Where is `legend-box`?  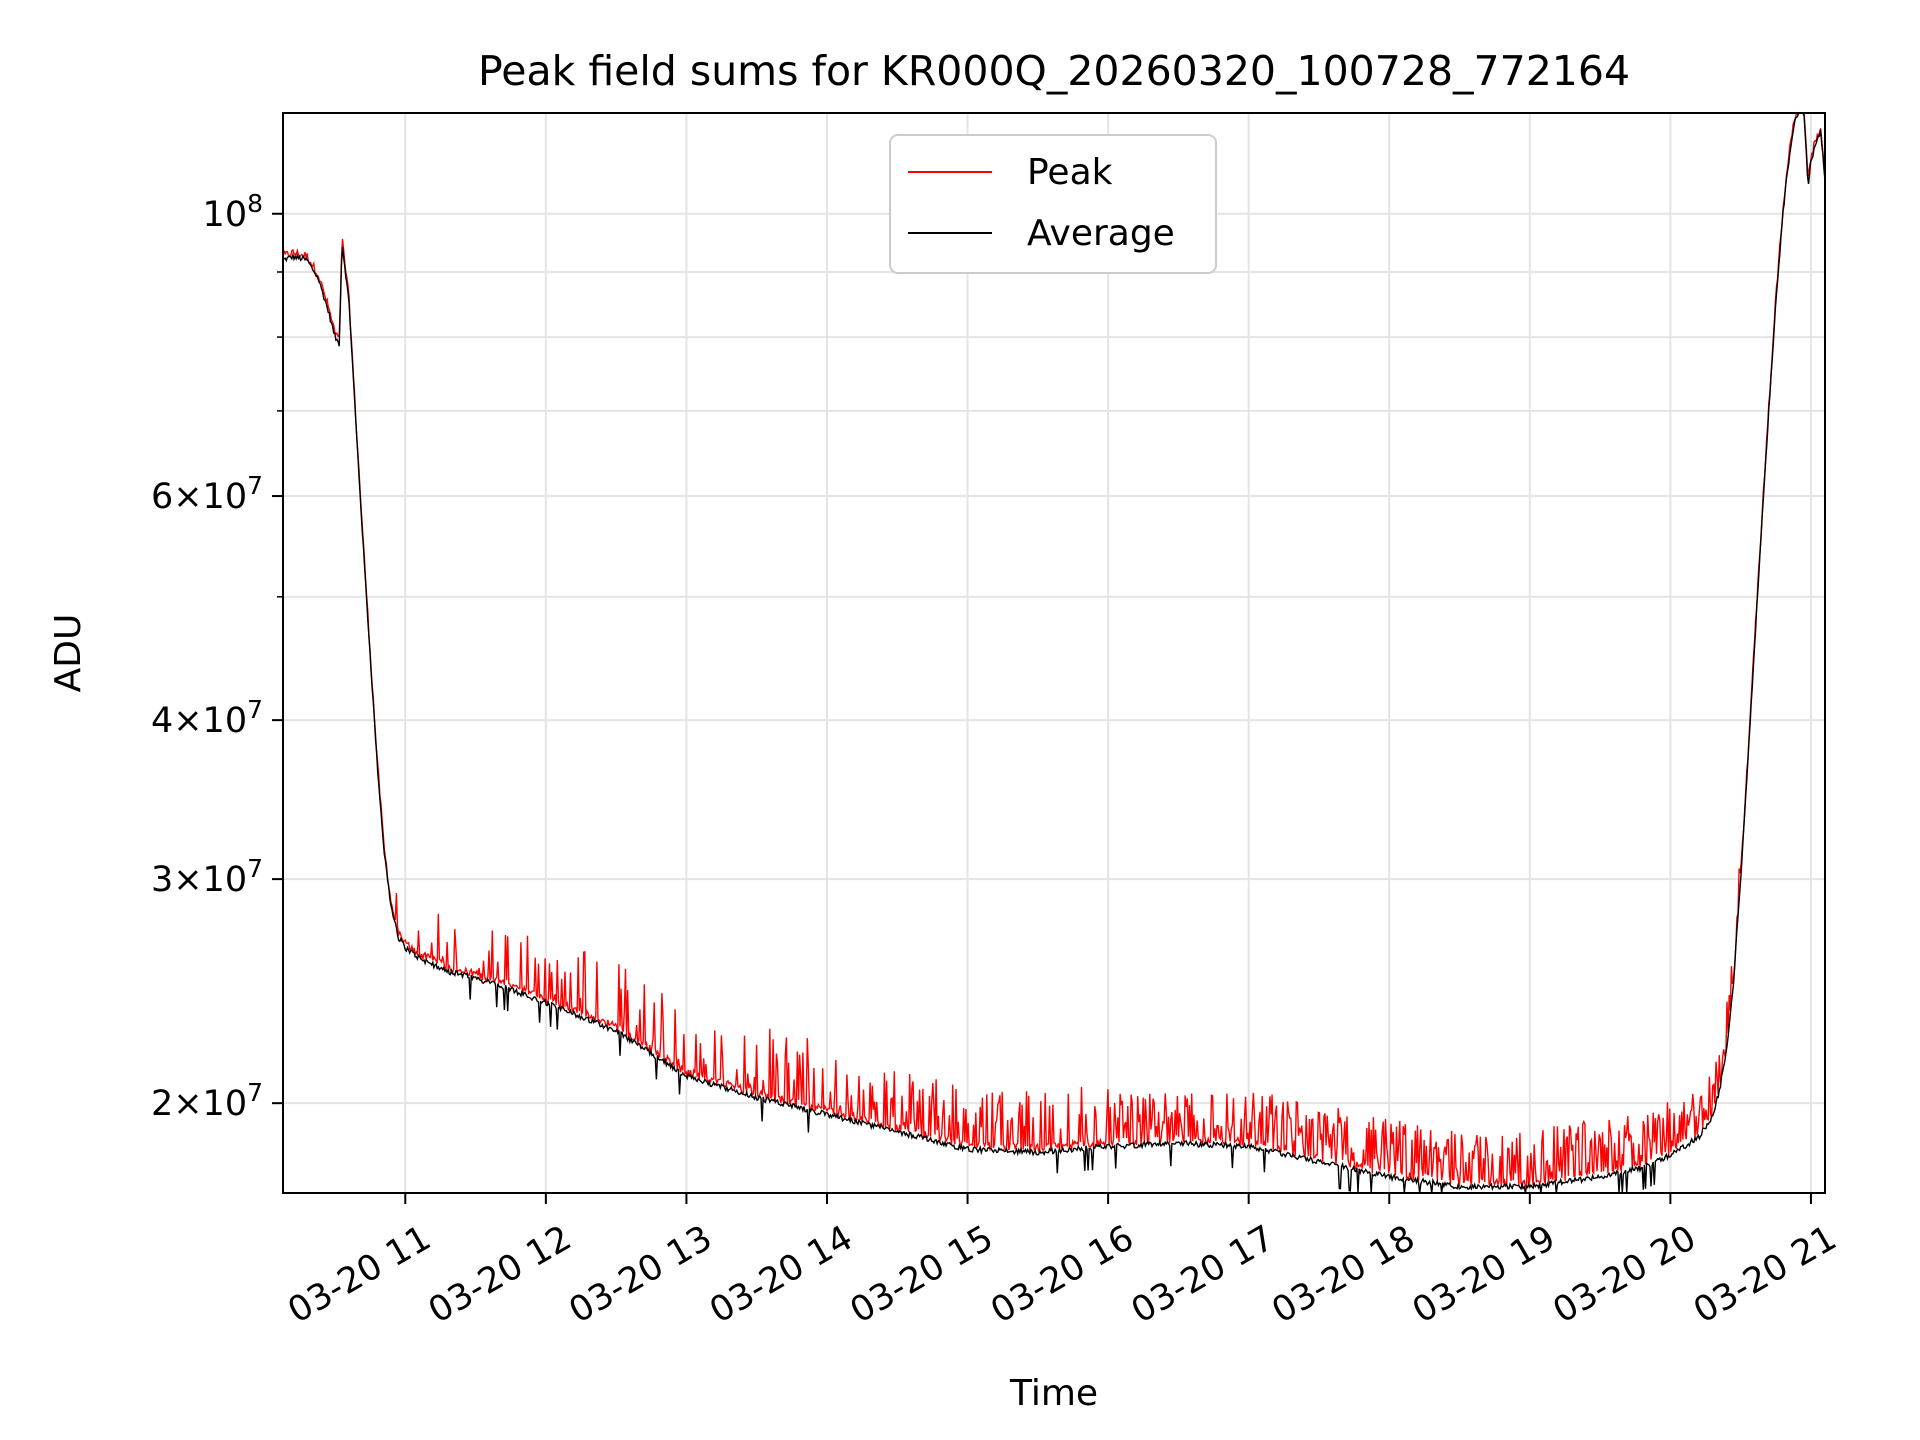
legend-box is located at coordinates (1053, 204).